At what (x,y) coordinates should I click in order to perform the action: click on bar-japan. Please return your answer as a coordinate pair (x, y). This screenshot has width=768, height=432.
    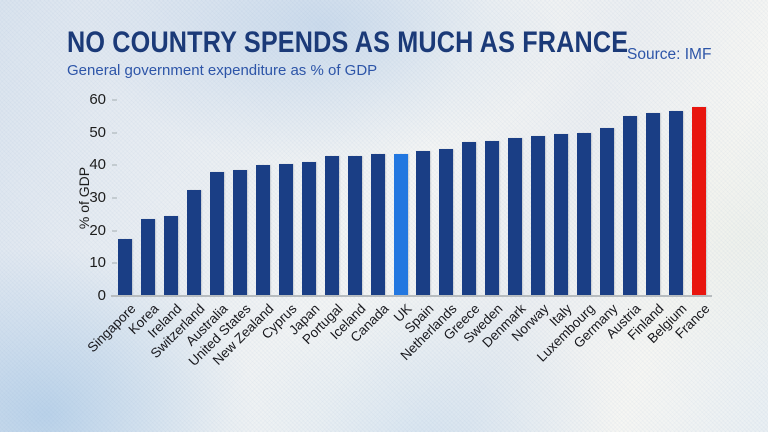
    Looking at the image, I should click on (308, 229).